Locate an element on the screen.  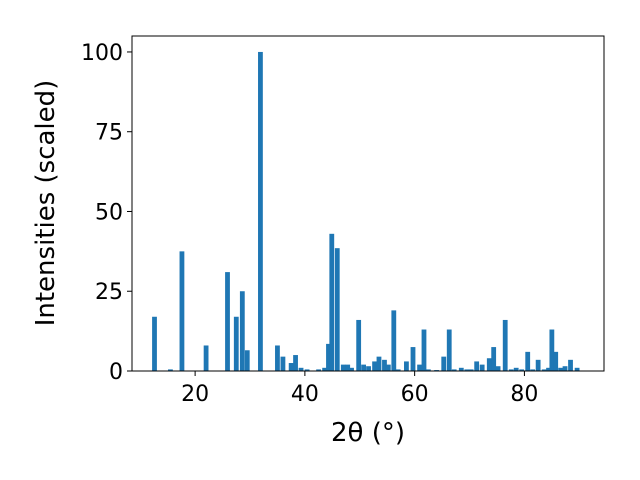
x-tick-label: 60 is located at coordinates (415, 394).